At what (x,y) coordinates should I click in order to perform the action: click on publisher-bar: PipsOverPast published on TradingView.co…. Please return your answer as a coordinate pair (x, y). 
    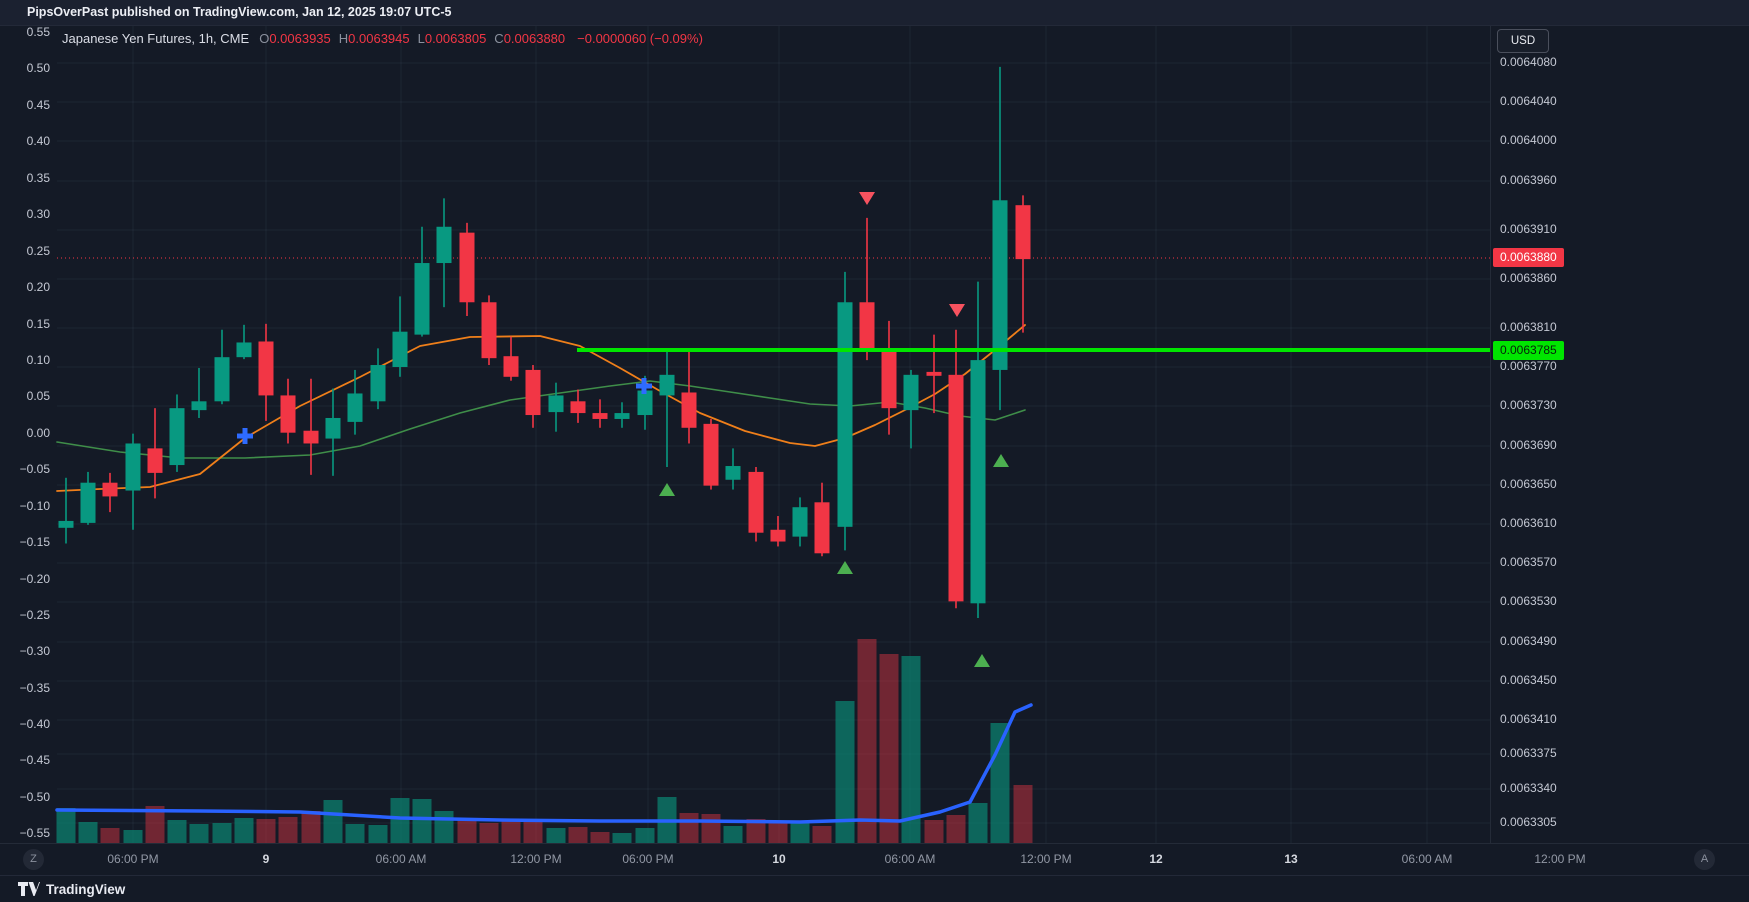
    Looking at the image, I should click on (874, 13).